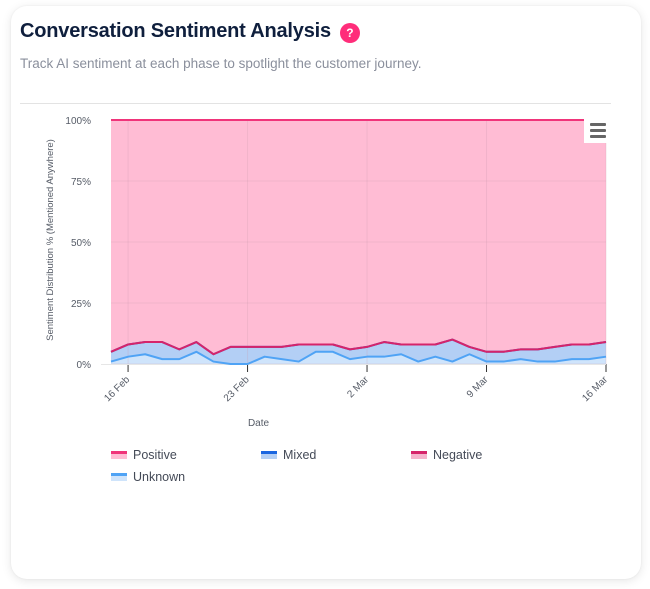  Describe the element at coordinates (78, 121) in the screenshot. I see `y-tick-label: 100%` at that location.